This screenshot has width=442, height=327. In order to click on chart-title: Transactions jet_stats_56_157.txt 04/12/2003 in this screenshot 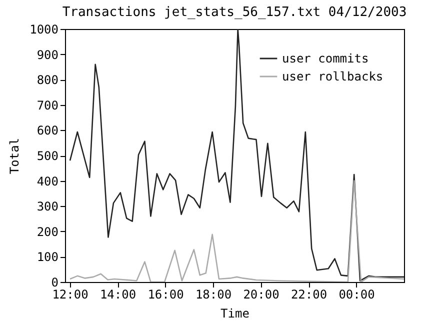, I will do `click(234, 12)`.